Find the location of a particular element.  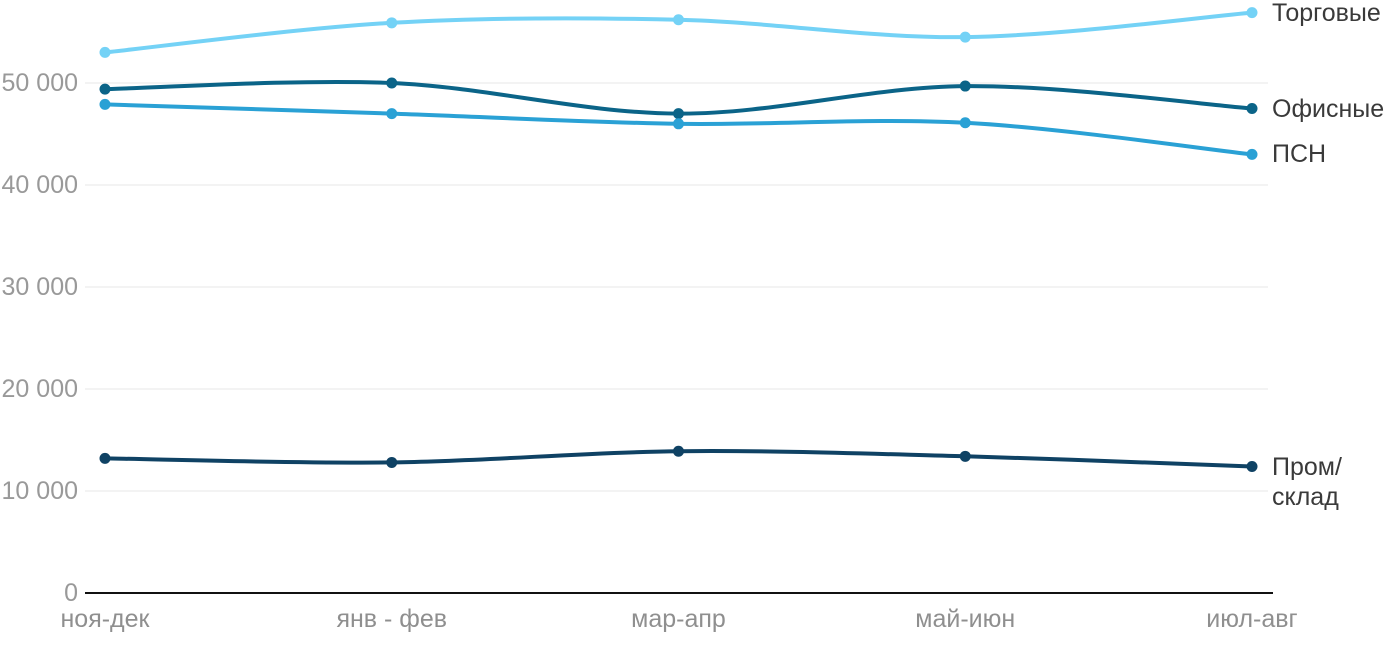

y-tick-label: 0 is located at coordinates (71, 593).